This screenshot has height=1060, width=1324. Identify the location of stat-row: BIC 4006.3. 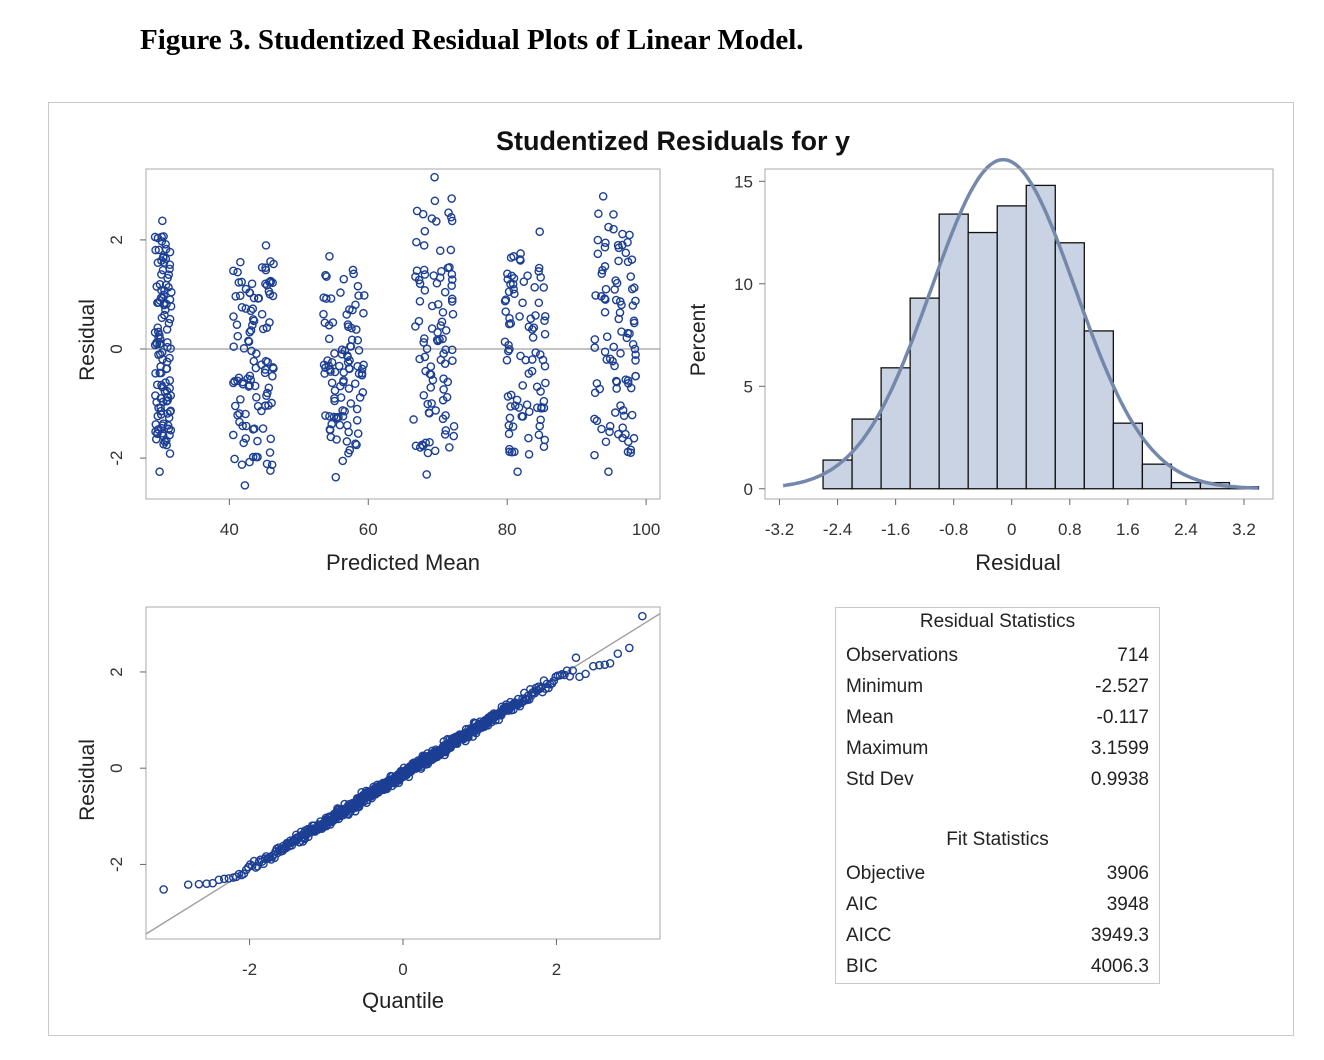
(997, 968).